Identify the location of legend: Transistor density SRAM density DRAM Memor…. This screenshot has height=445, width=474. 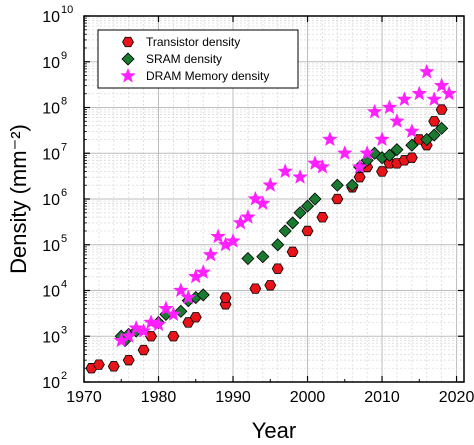
(198, 59).